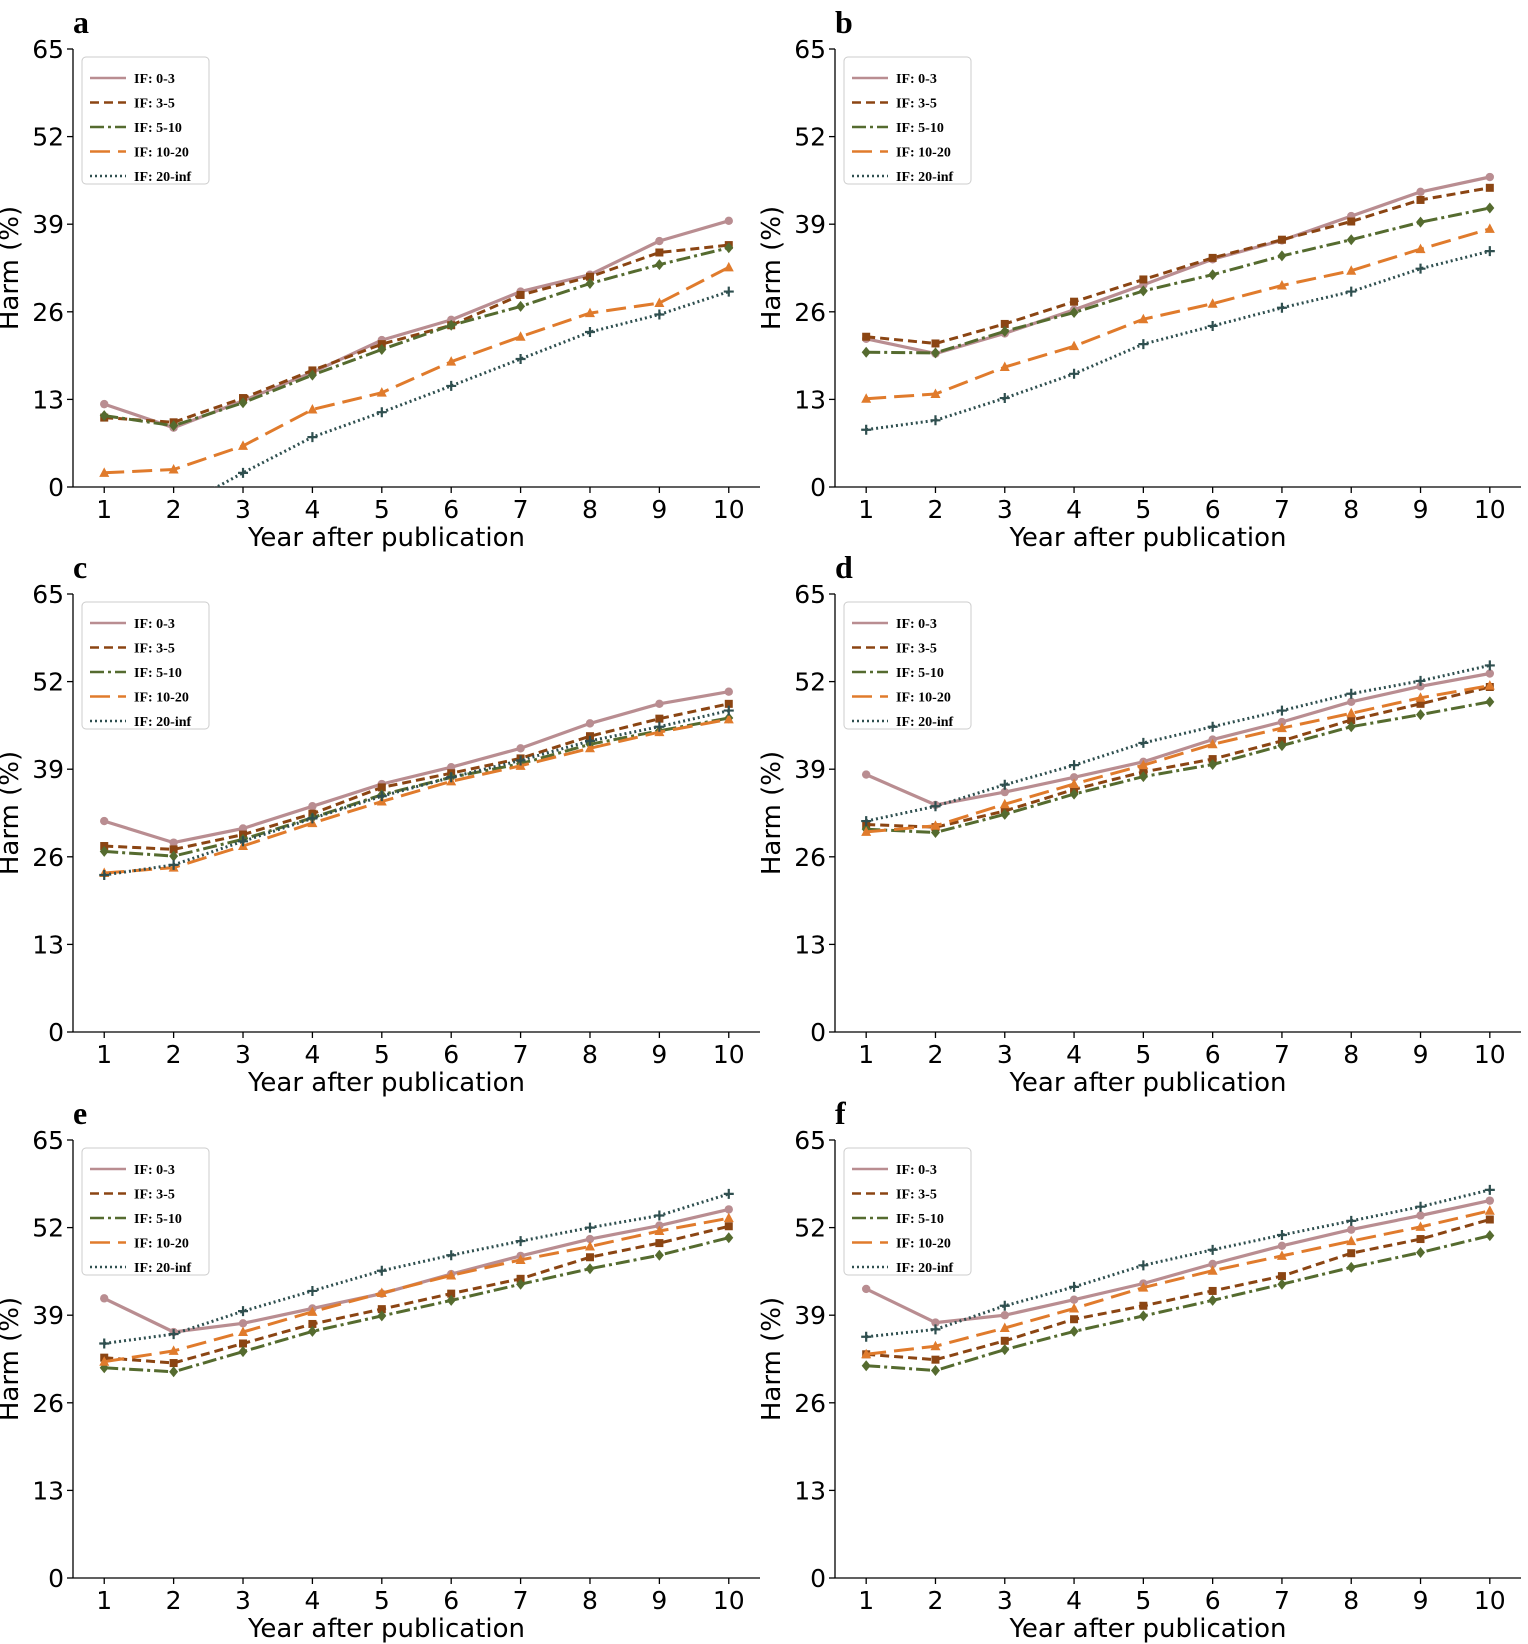 Image resolution: width=1528 pixels, height=1644 pixels. I want to click on y-tick-label: 39, so click(810, 1315).